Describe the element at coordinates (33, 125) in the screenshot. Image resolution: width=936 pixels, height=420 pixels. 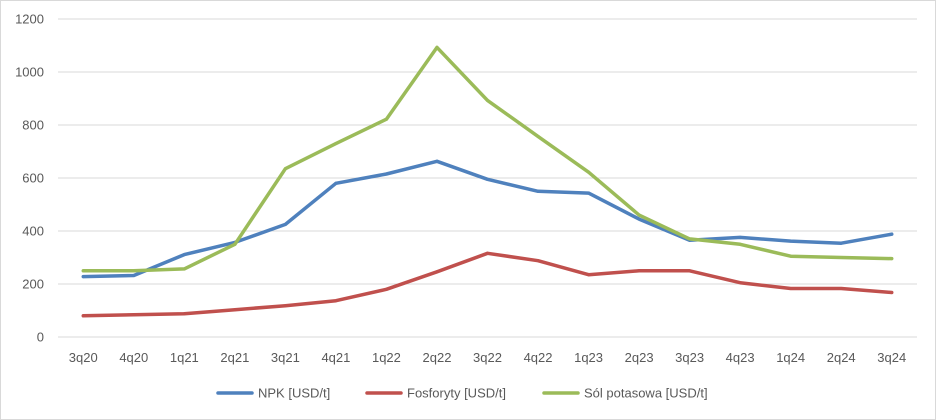
I see `y-tick-label: 800` at that location.